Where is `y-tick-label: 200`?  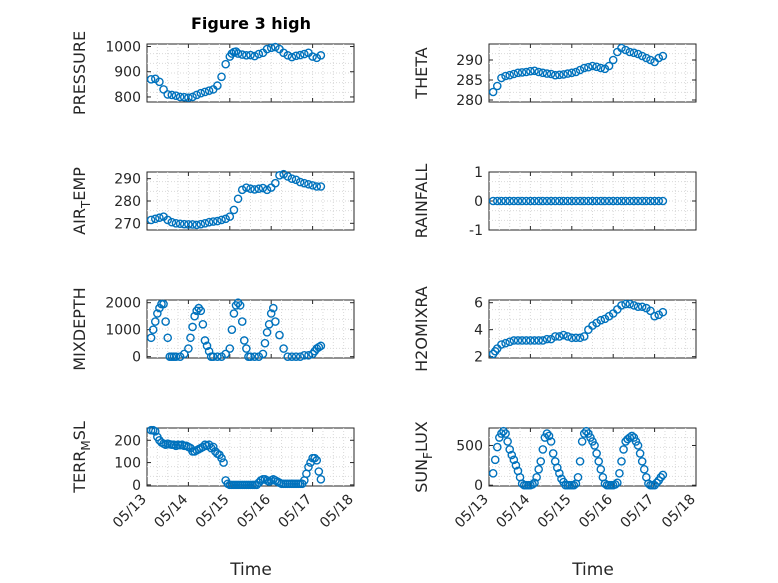
y-tick-label: 200 is located at coordinates (127, 441).